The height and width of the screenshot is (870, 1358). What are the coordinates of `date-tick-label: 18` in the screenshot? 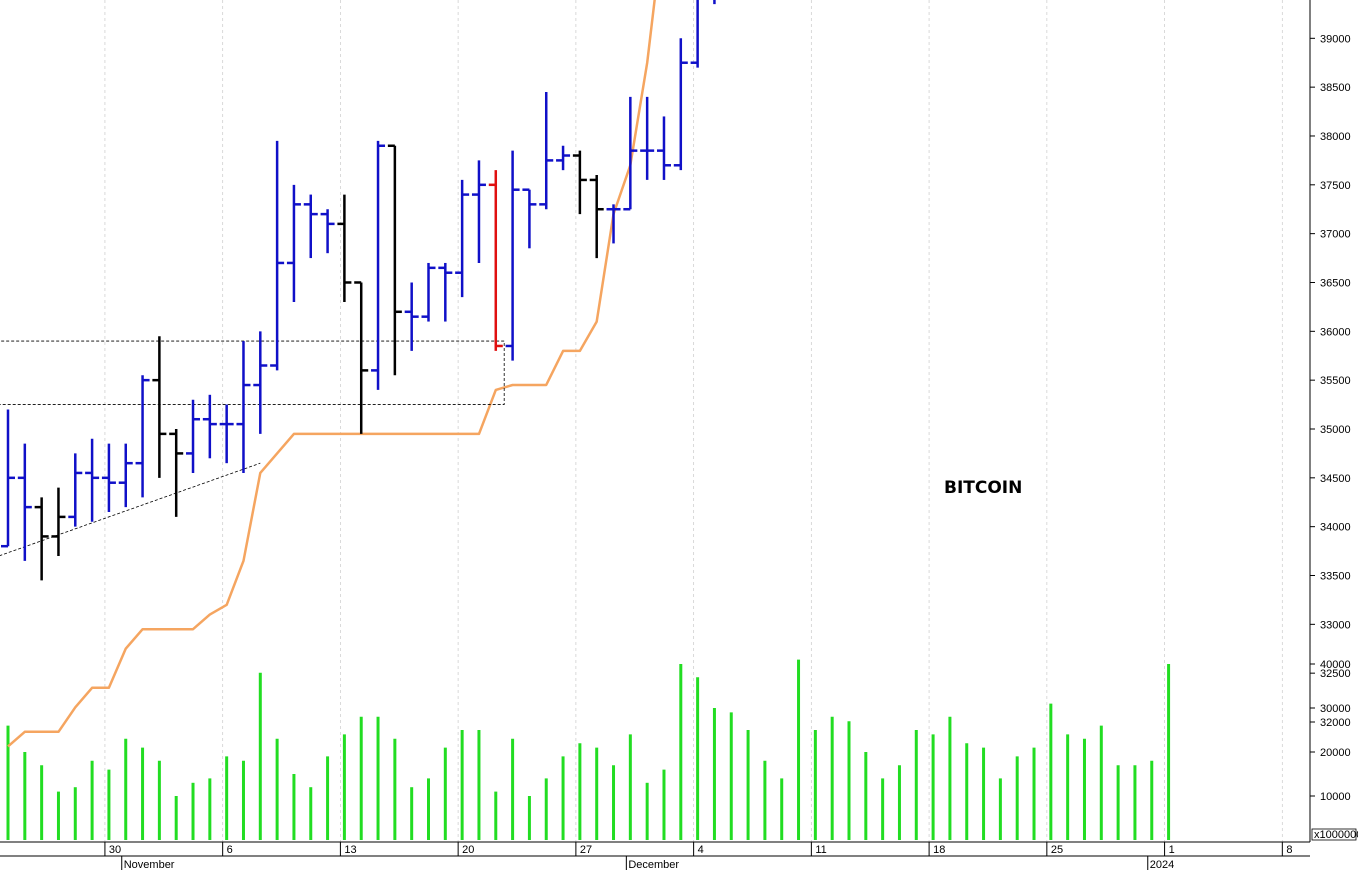 It's located at (939, 850).